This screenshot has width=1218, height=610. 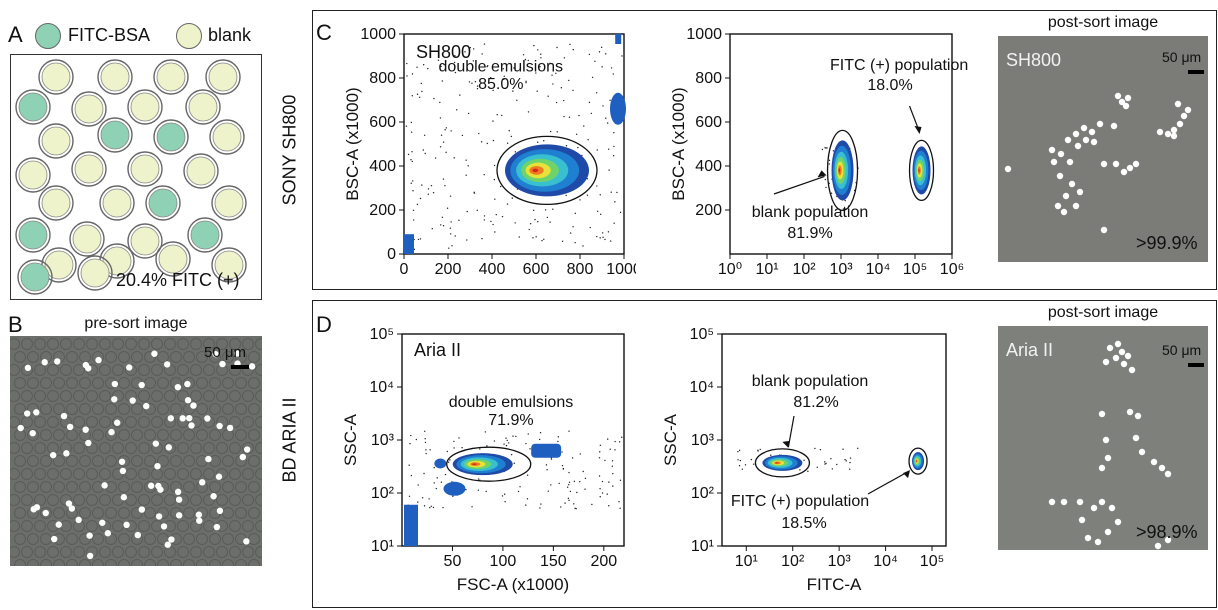 I want to click on y-tick-label: 10², so click(x=703, y=493).